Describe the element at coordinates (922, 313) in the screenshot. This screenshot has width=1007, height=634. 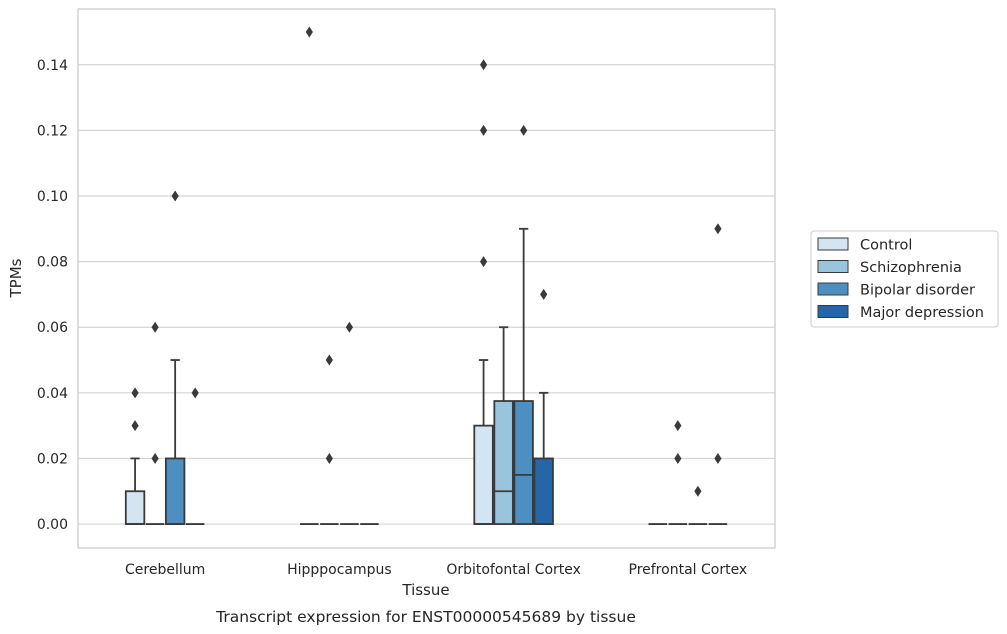
I see `legend-label: Major depression` at that location.